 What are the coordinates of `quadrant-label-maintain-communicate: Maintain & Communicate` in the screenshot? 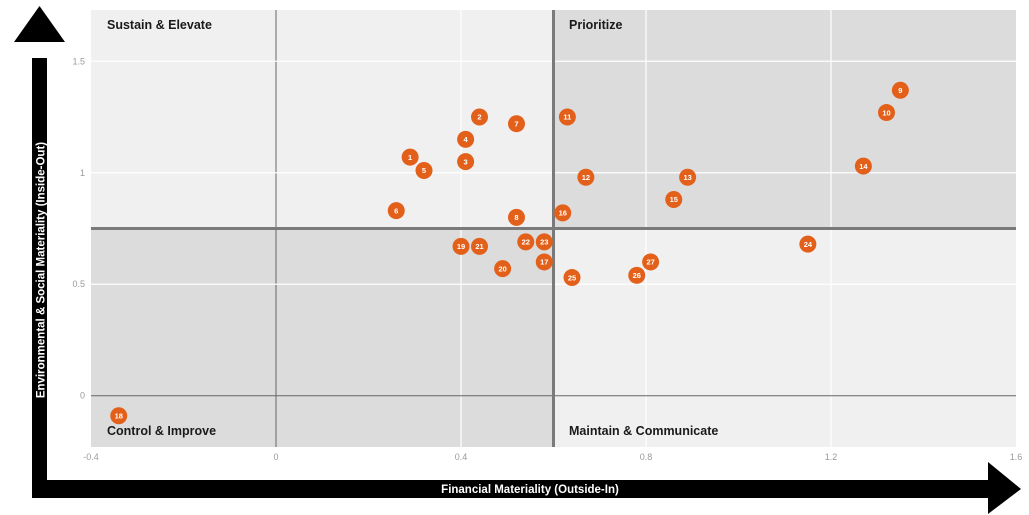 It's located at (643, 431).